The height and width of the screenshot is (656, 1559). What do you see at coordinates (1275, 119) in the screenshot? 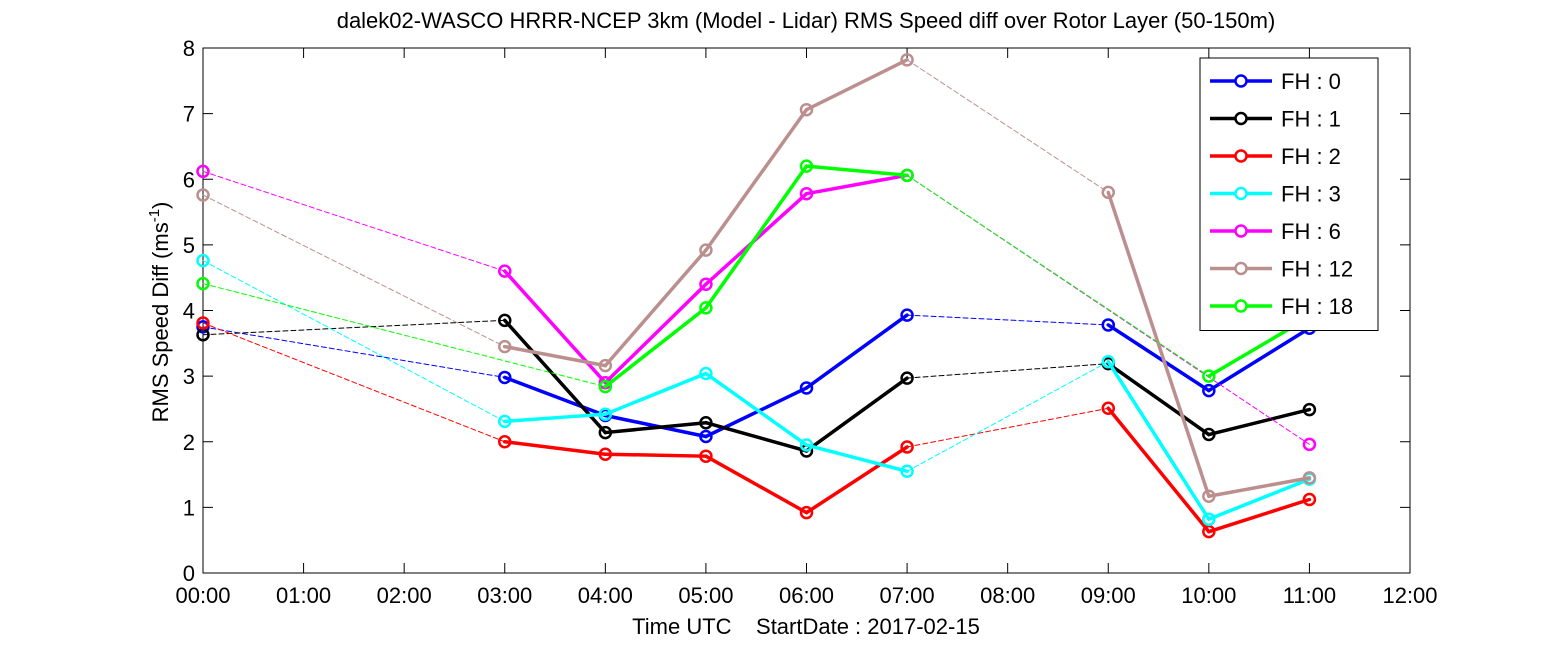
I see `legend-entry: FH : 1` at bounding box center [1275, 119].